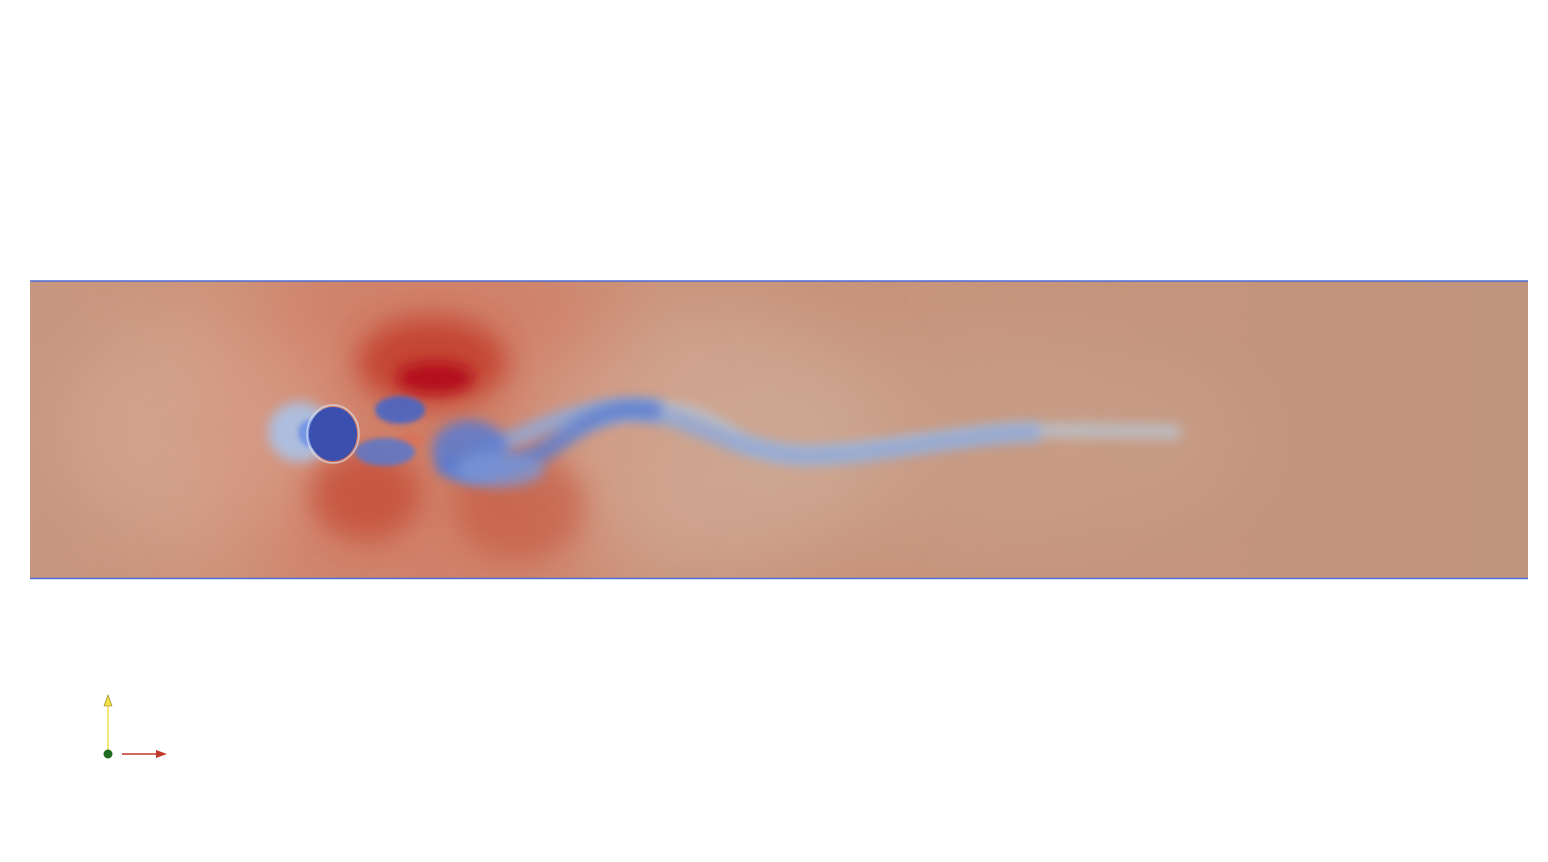 Image resolution: width=1548 pixels, height=862 pixels. I want to click on orientation-axes-icon, so click(135, 726).